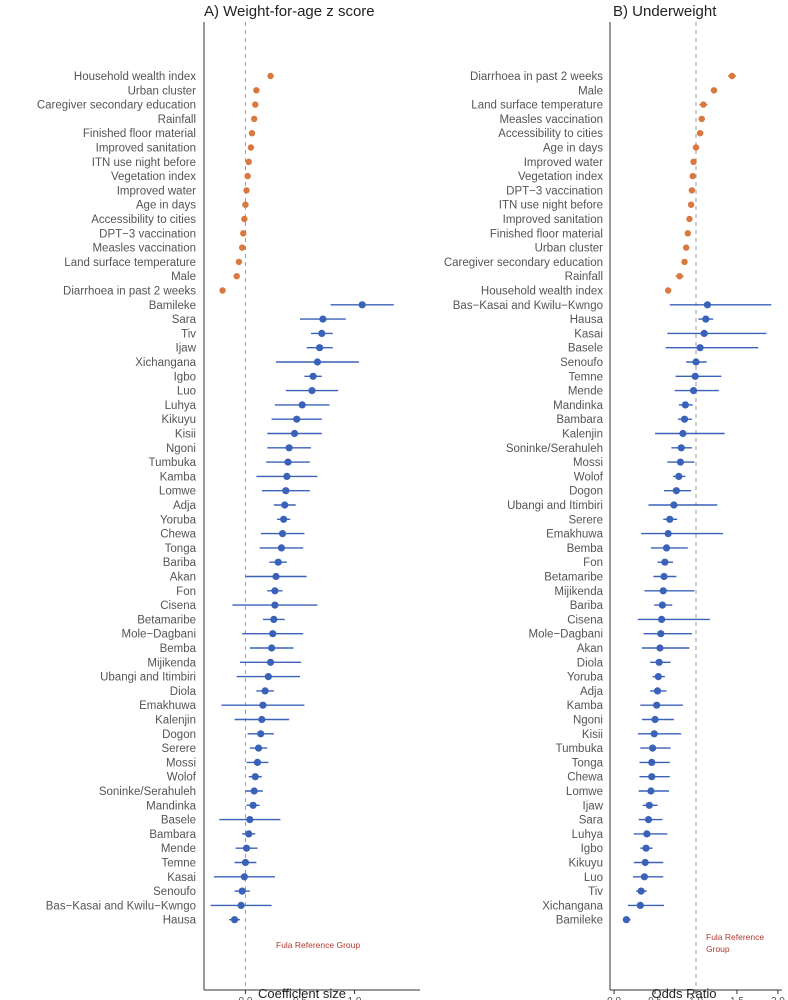  Describe the element at coordinates (588, 763) in the screenshot. I see `row-label: Tonga` at that location.